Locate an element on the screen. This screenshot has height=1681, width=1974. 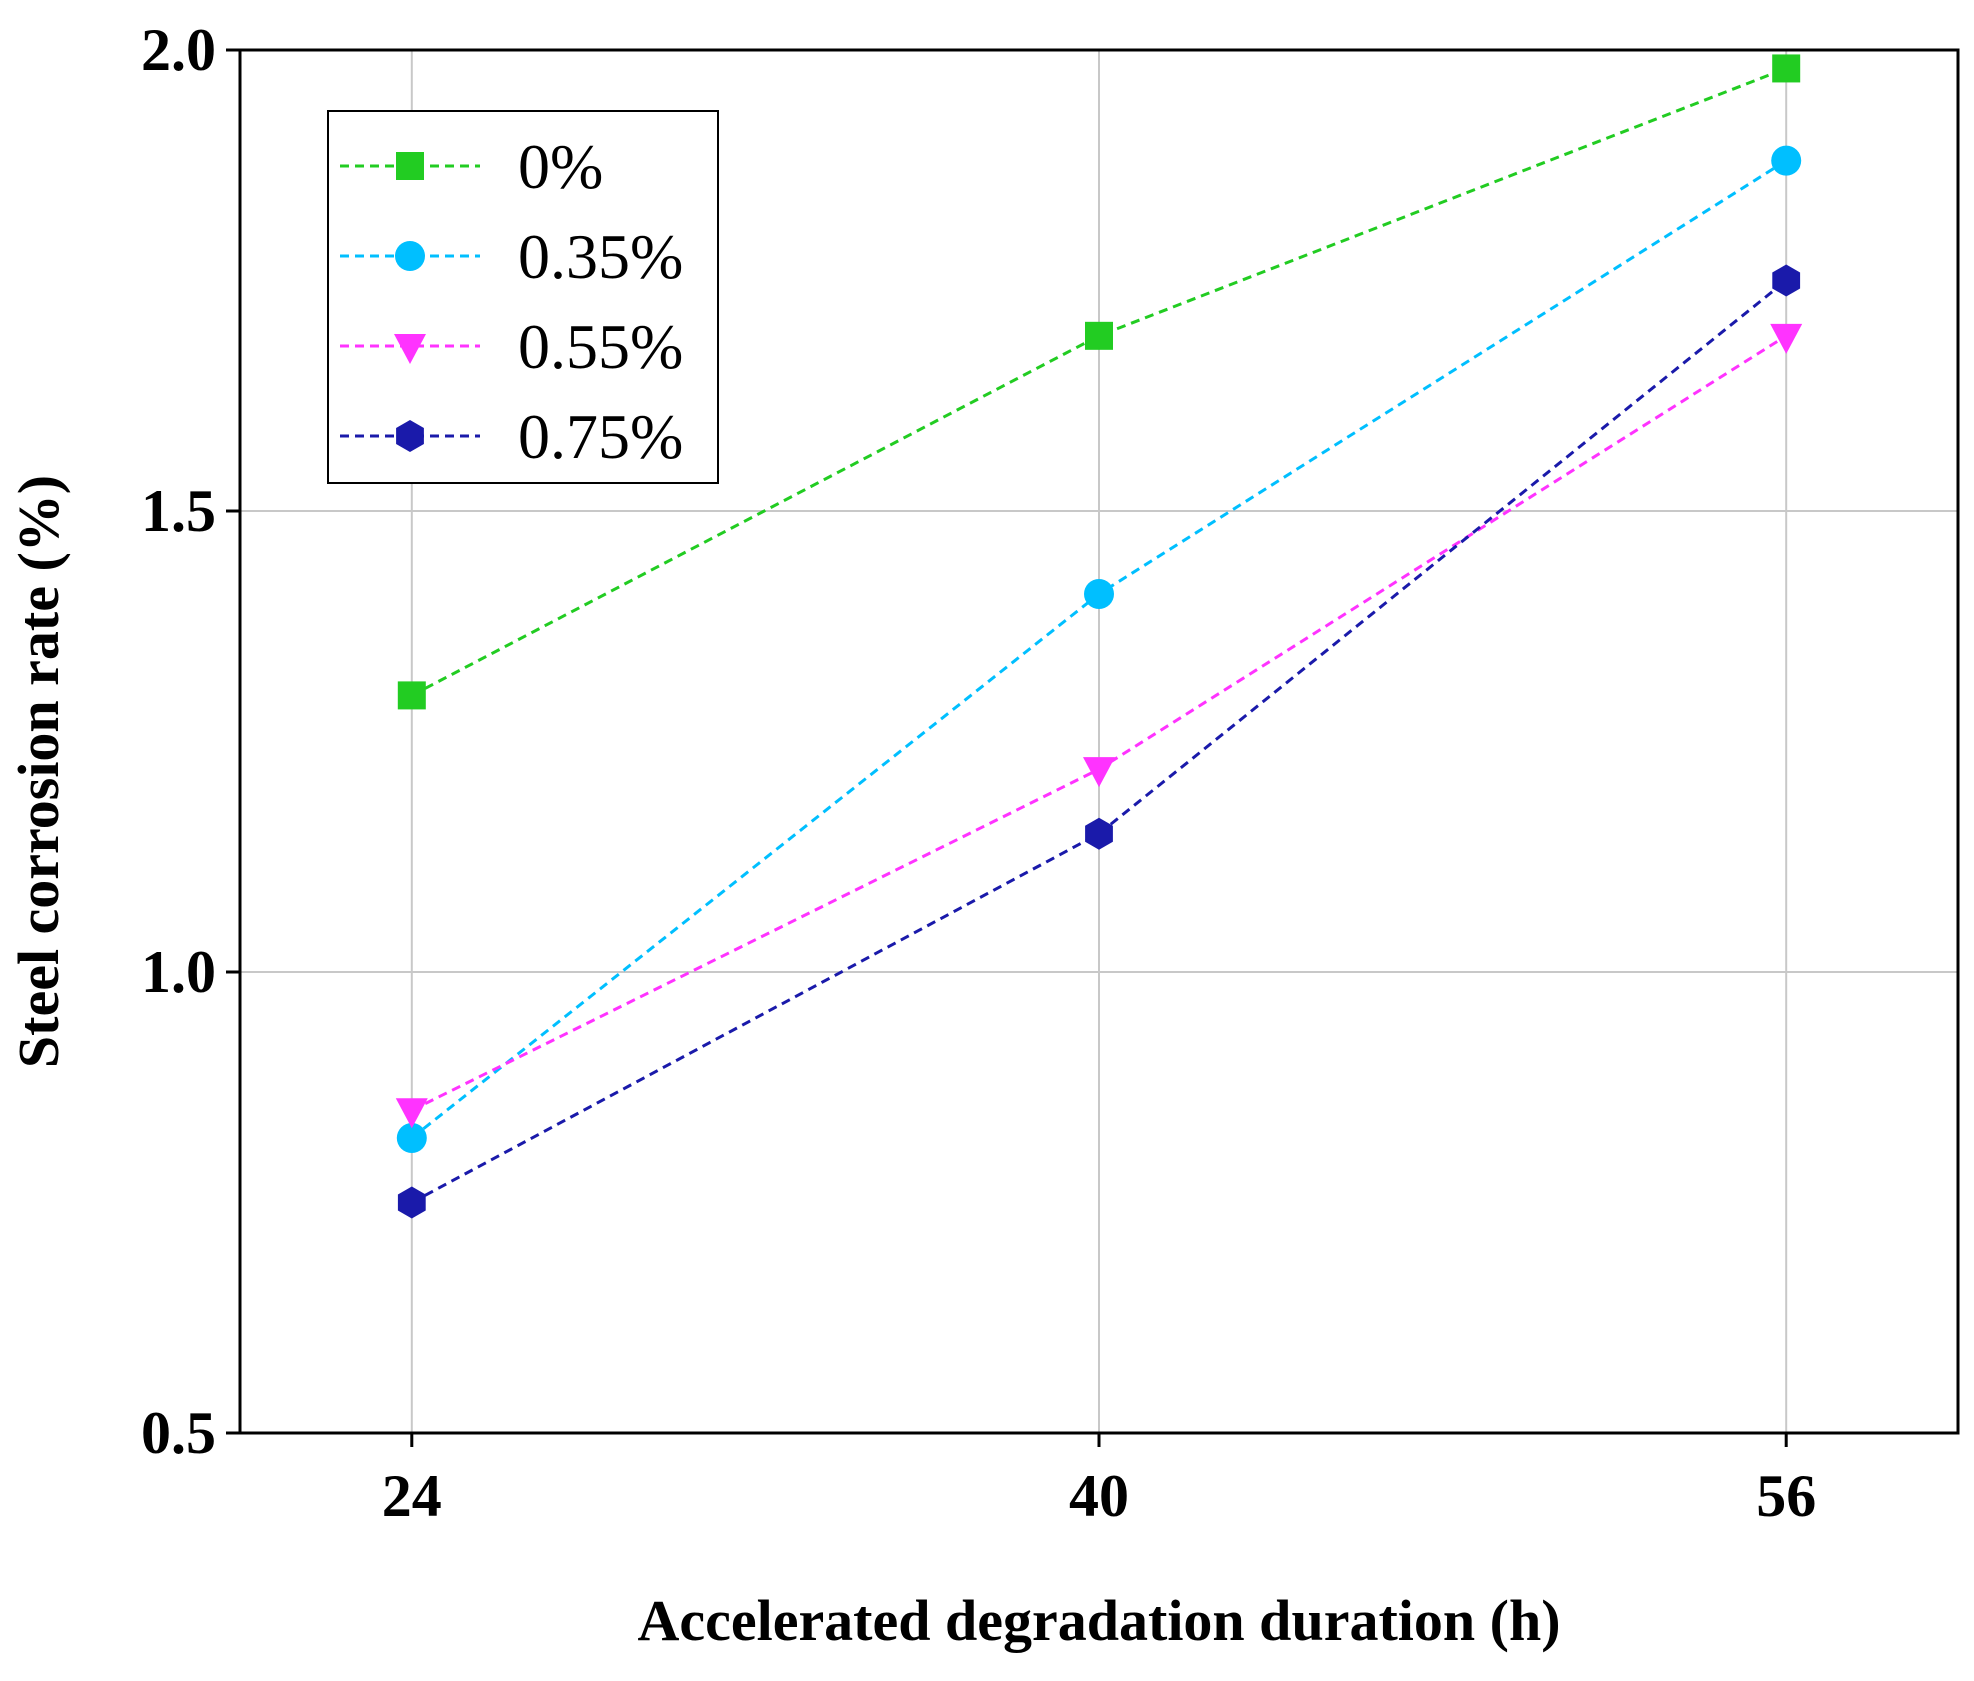
legend: 0% 0.35% 0.55% 0.75% is located at coordinates (523, 297).